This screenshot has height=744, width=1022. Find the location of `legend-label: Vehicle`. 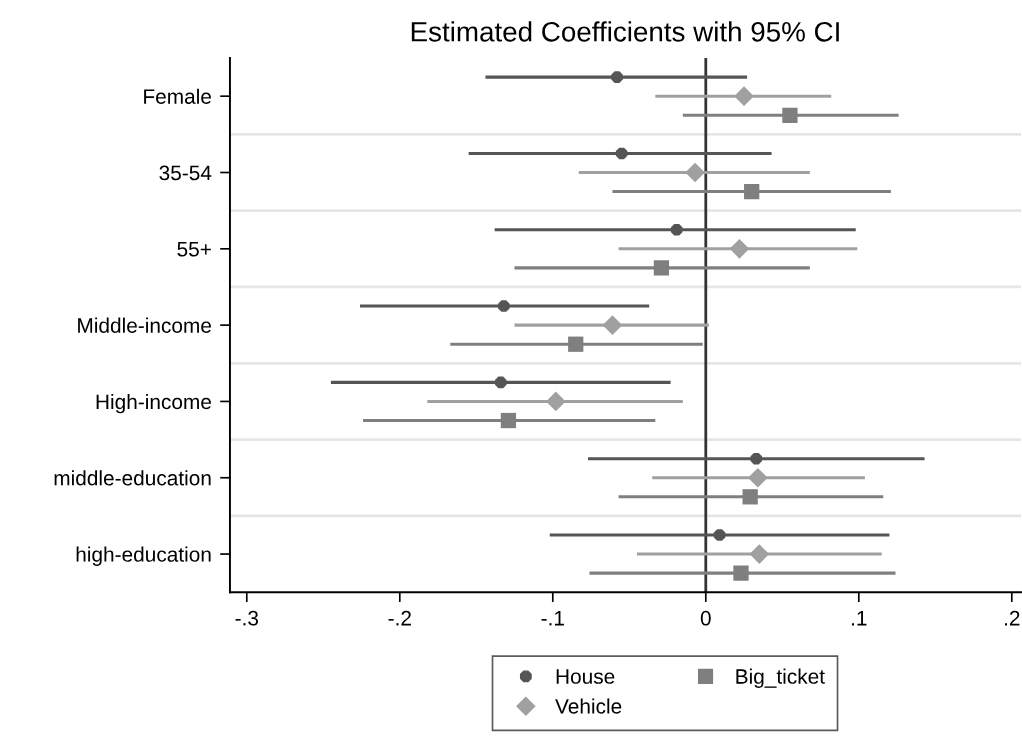

legend-label: Vehicle is located at coordinates (588, 706).